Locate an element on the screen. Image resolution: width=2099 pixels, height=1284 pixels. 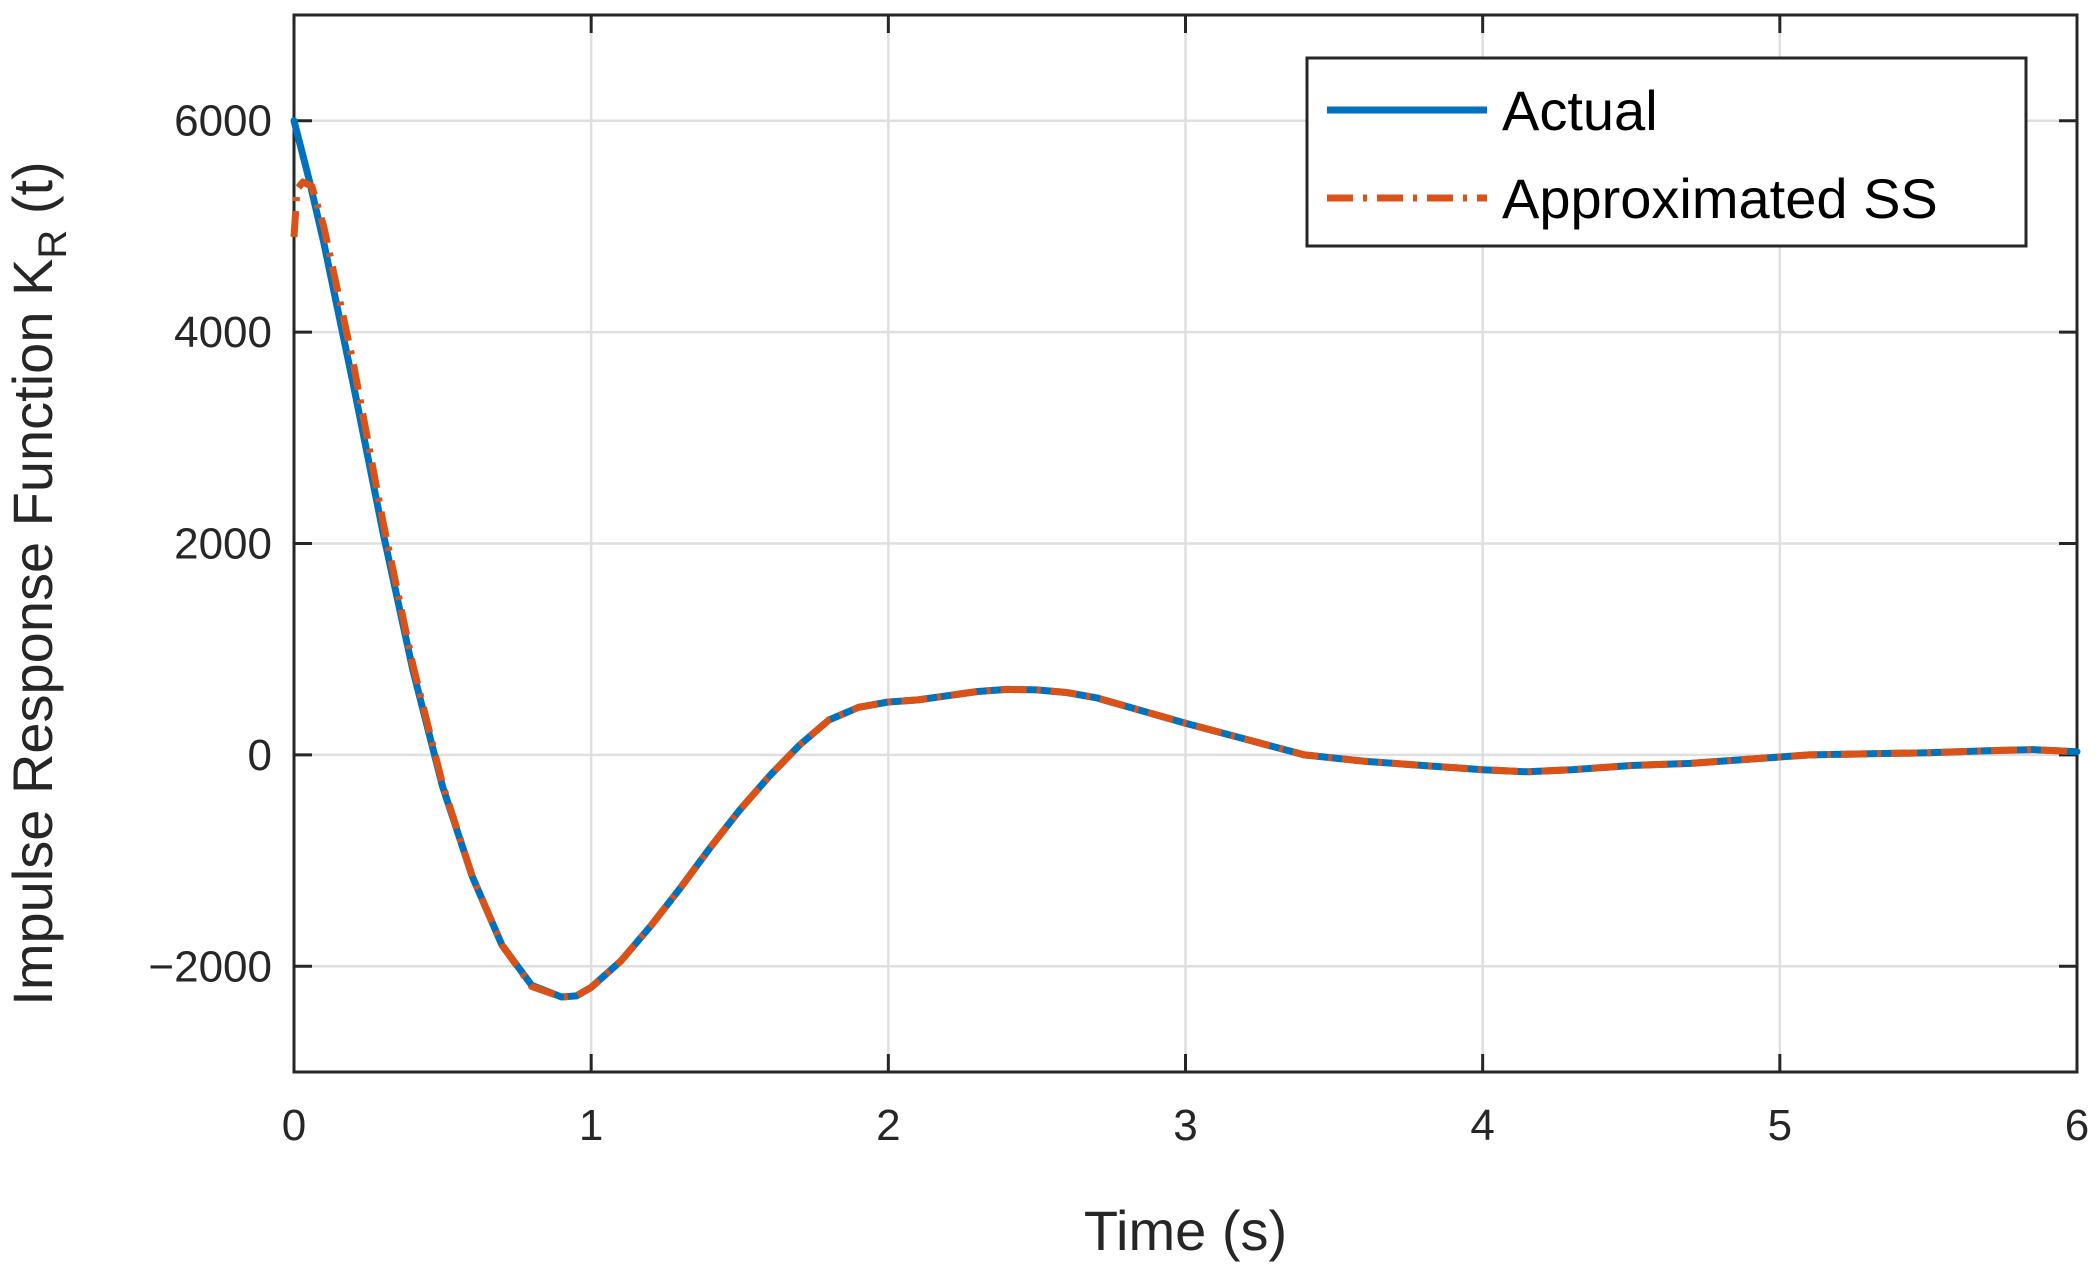
y-axis-label-subscript: R is located at coordinates (53, 244).